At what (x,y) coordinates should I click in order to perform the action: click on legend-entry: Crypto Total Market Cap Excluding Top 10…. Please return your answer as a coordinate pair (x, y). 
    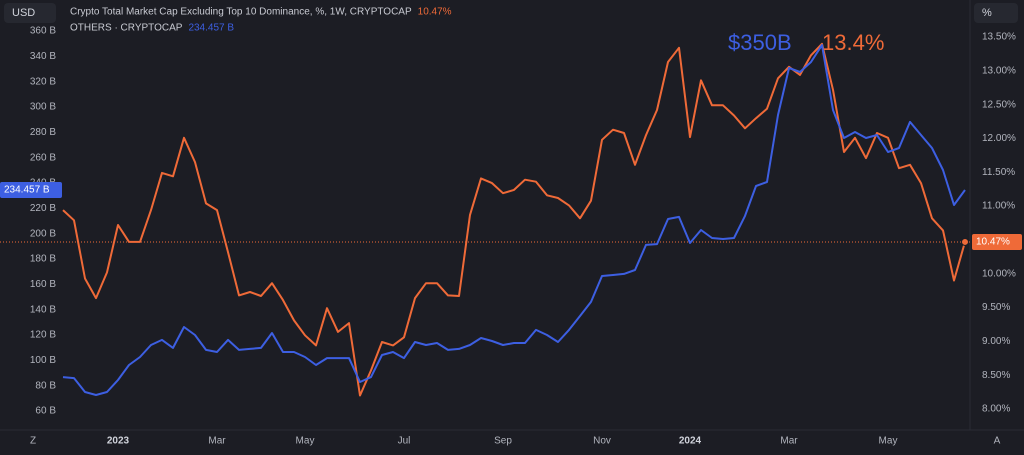
    Looking at the image, I should click on (241, 12).